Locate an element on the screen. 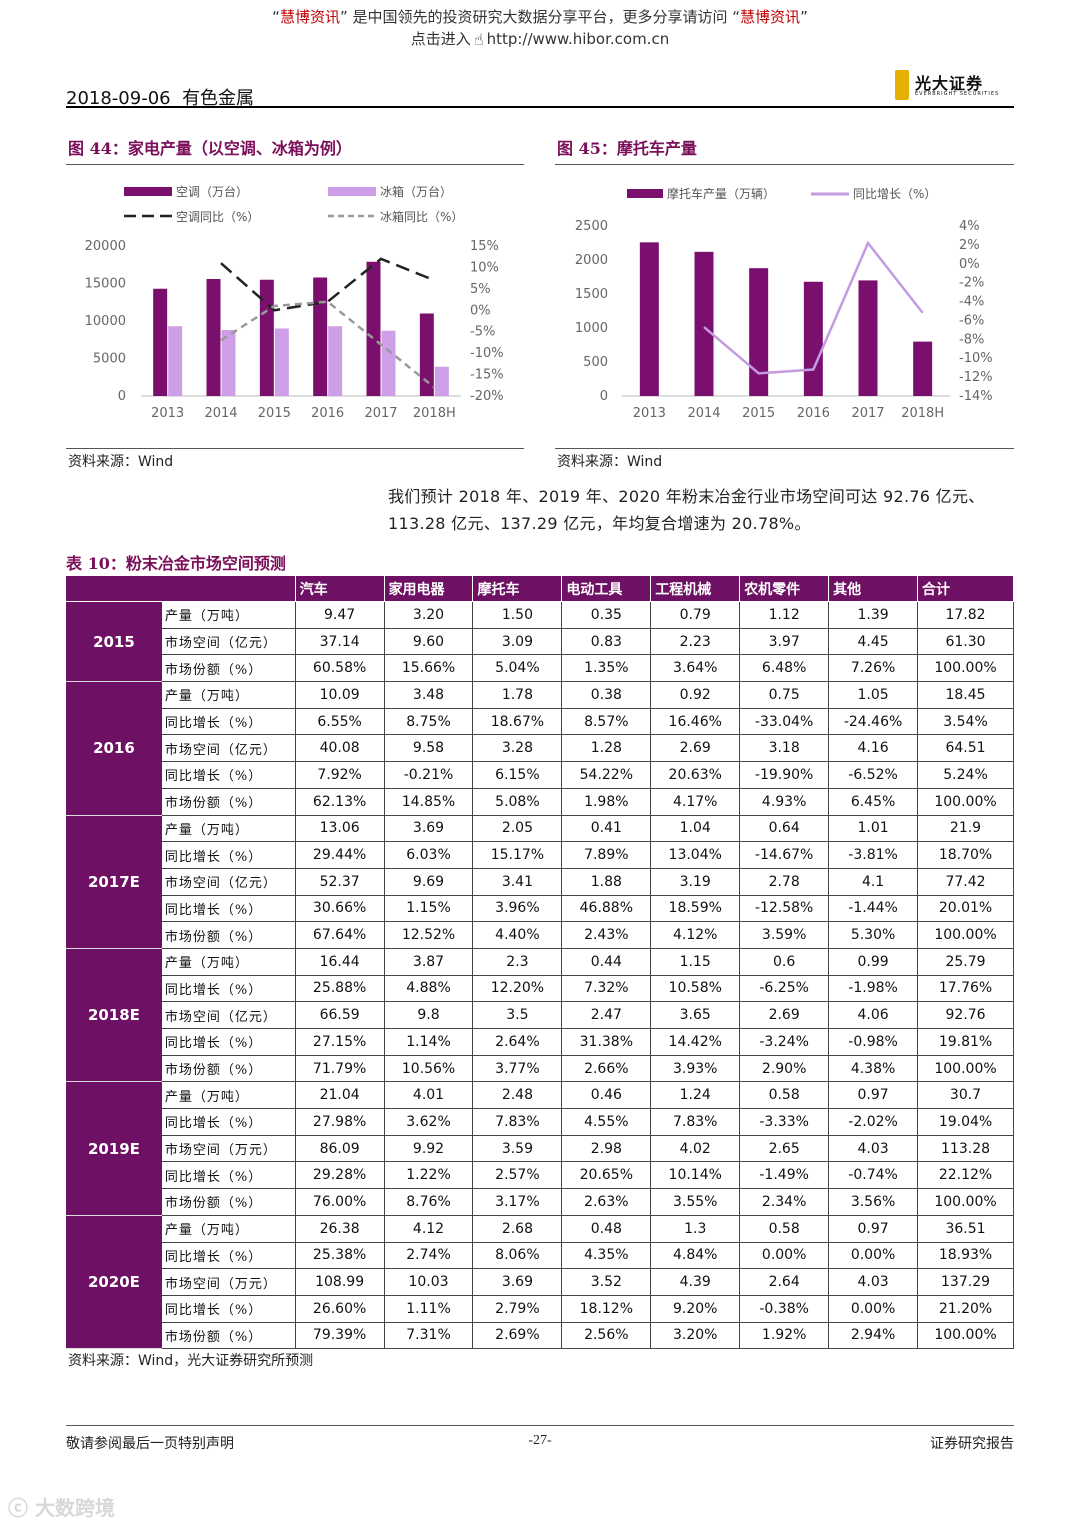 The image size is (1080, 1527). table-cell: 37.14 is located at coordinates (339, 641).